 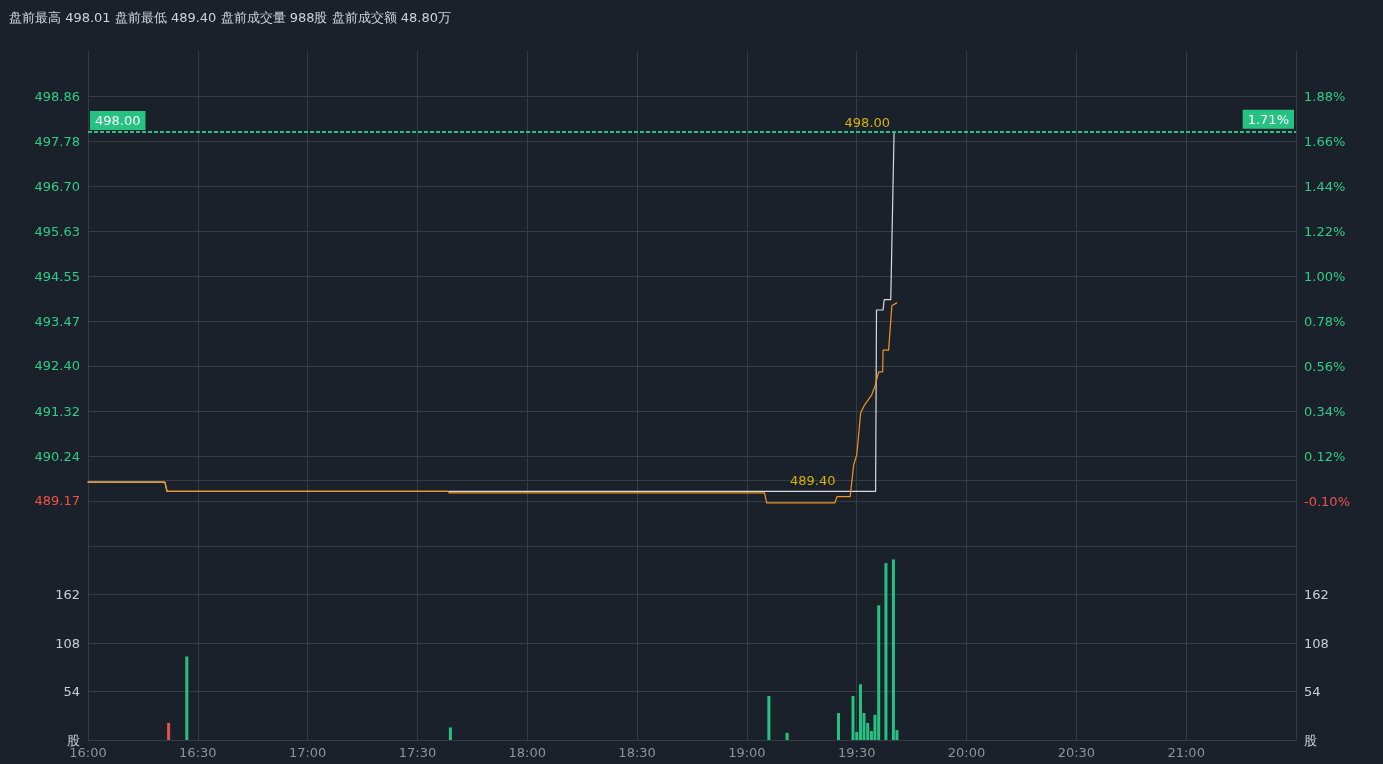 What do you see at coordinates (57, 141) in the screenshot?
I see `y-tick-label: 497.78` at bounding box center [57, 141].